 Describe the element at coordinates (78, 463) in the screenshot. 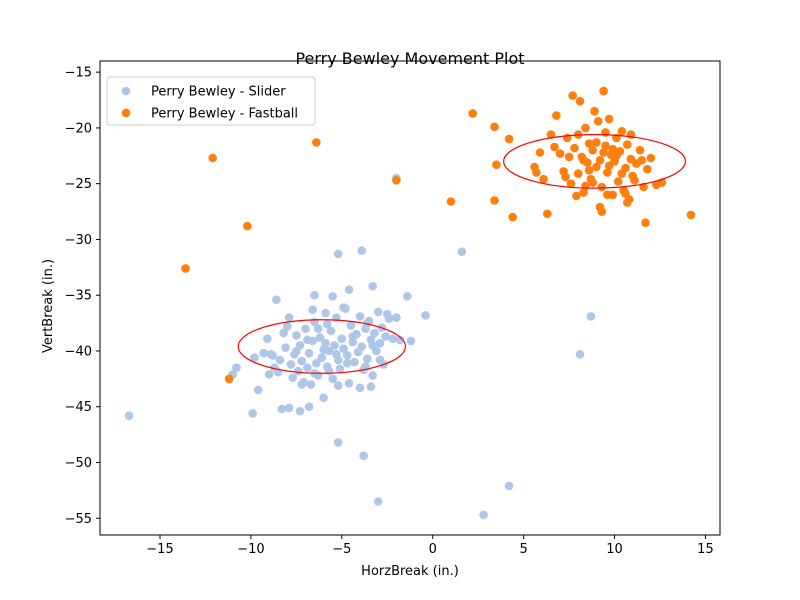

I see `y-tick-label: −50` at that location.